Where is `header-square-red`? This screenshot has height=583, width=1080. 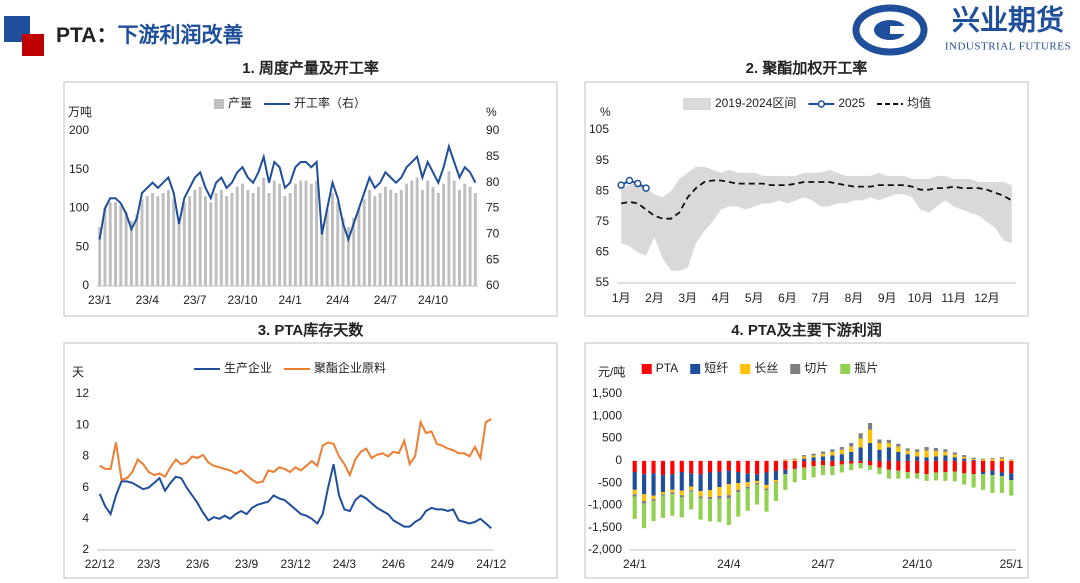 header-square-red is located at coordinates (33, 45).